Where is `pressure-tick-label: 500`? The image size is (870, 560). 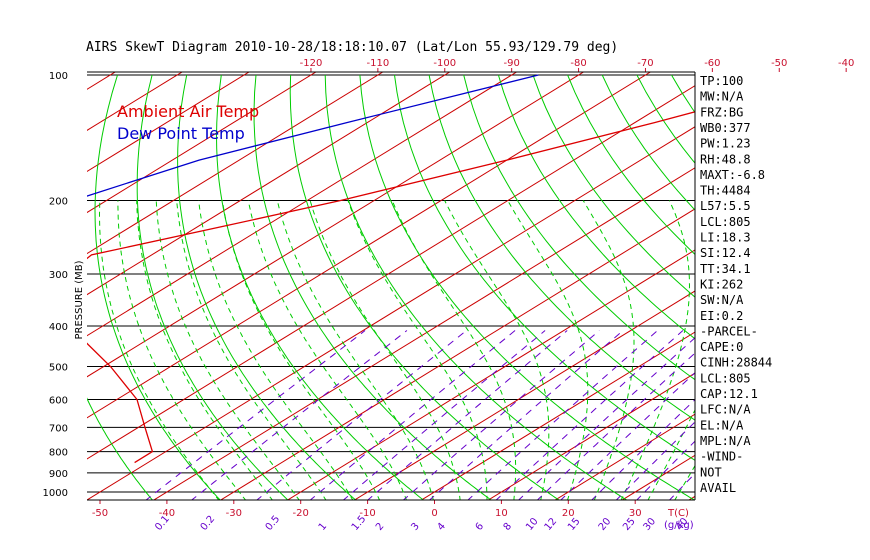
pressure-tick-label: 500 is located at coordinates (58, 367).